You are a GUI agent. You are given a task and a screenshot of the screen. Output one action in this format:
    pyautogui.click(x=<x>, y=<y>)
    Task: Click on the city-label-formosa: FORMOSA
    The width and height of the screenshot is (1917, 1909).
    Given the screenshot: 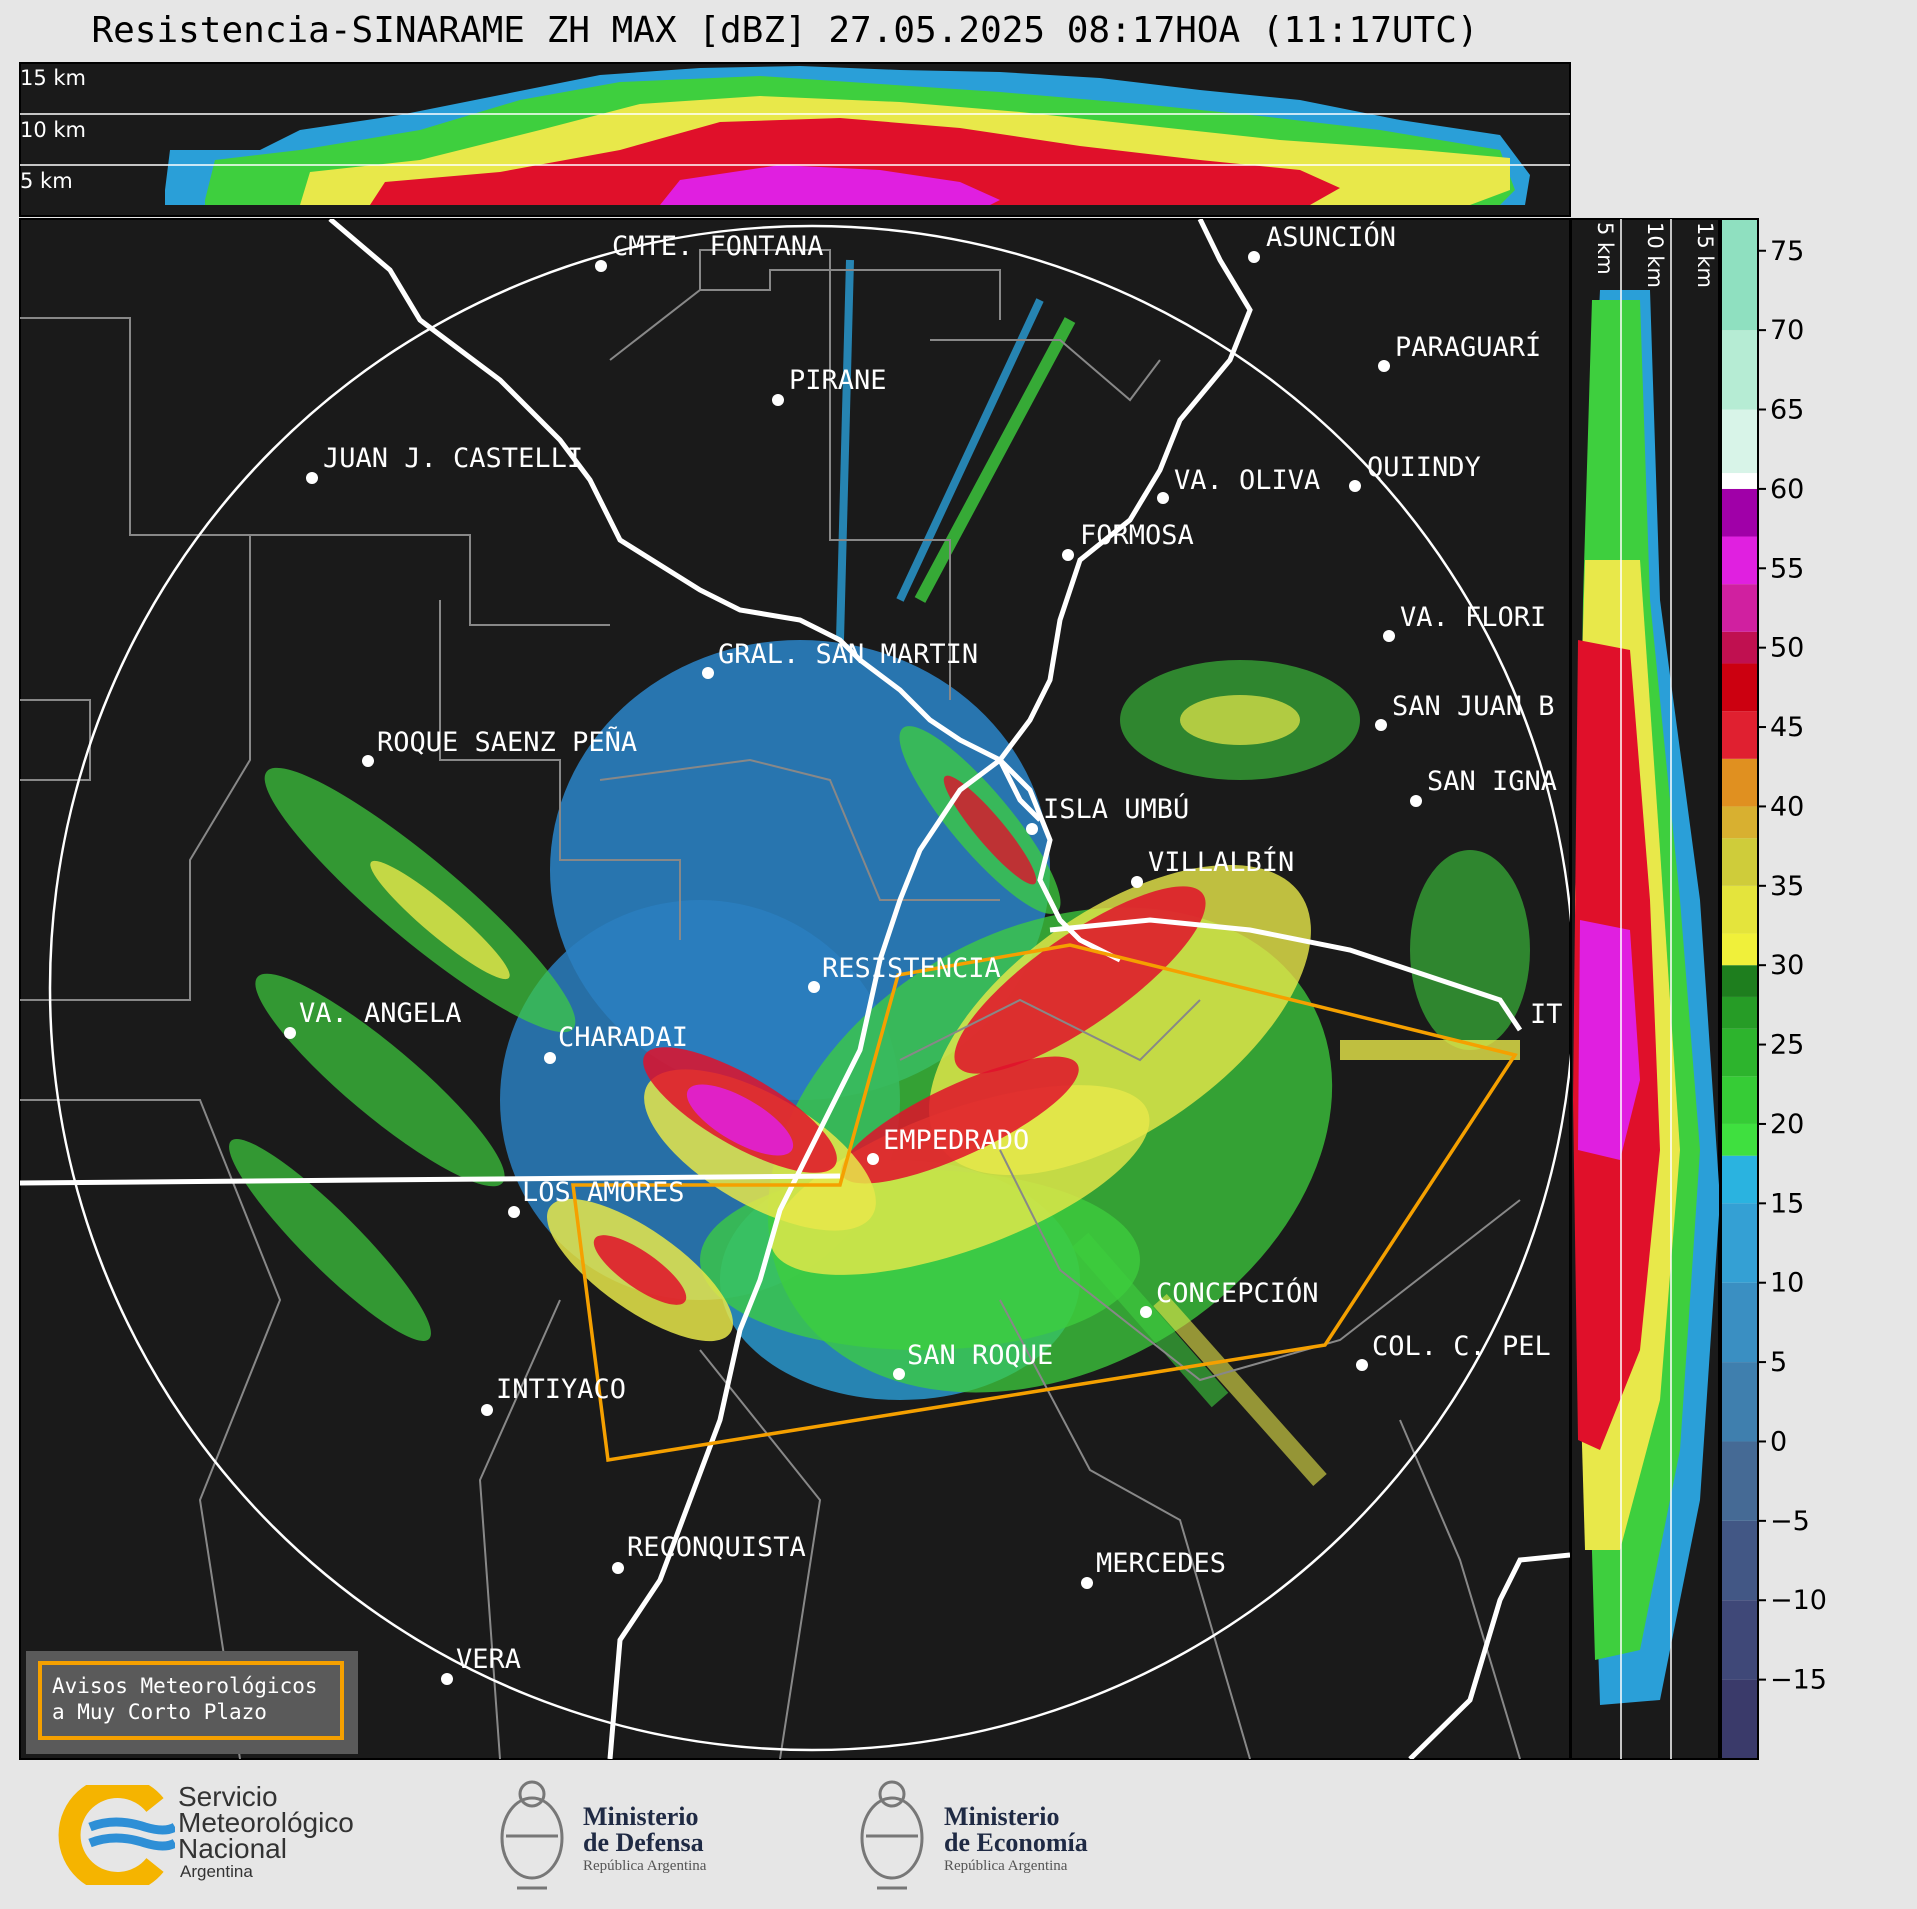 What is the action you would take?
    pyautogui.click(x=1137, y=535)
    